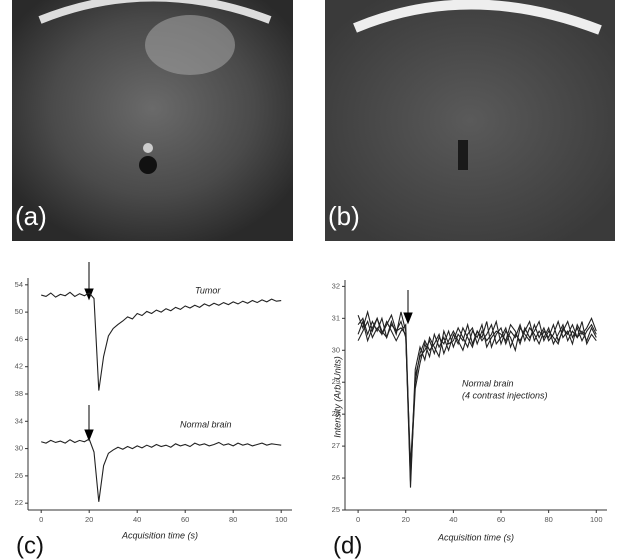 The width and height of the screenshot is (618, 560). Describe the element at coordinates (19, 338) in the screenshot. I see `y-tick-label: 46` at that location.